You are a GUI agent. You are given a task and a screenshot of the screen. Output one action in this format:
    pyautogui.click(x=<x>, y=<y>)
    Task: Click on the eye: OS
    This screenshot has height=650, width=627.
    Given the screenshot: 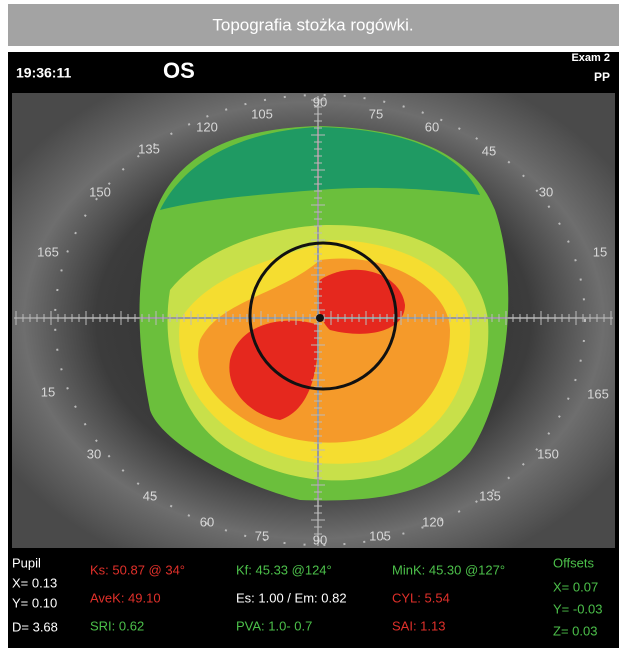 What is the action you would take?
    pyautogui.click(x=179, y=70)
    